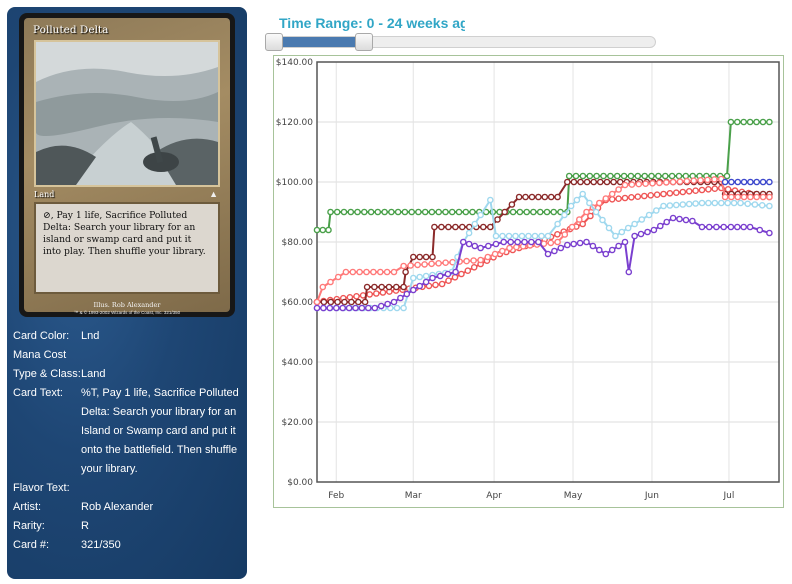 Image resolution: width=792 pixels, height=584 pixels. What do you see at coordinates (413, 496) in the screenshot?
I see `x-tick-label: Mar` at bounding box center [413, 496].